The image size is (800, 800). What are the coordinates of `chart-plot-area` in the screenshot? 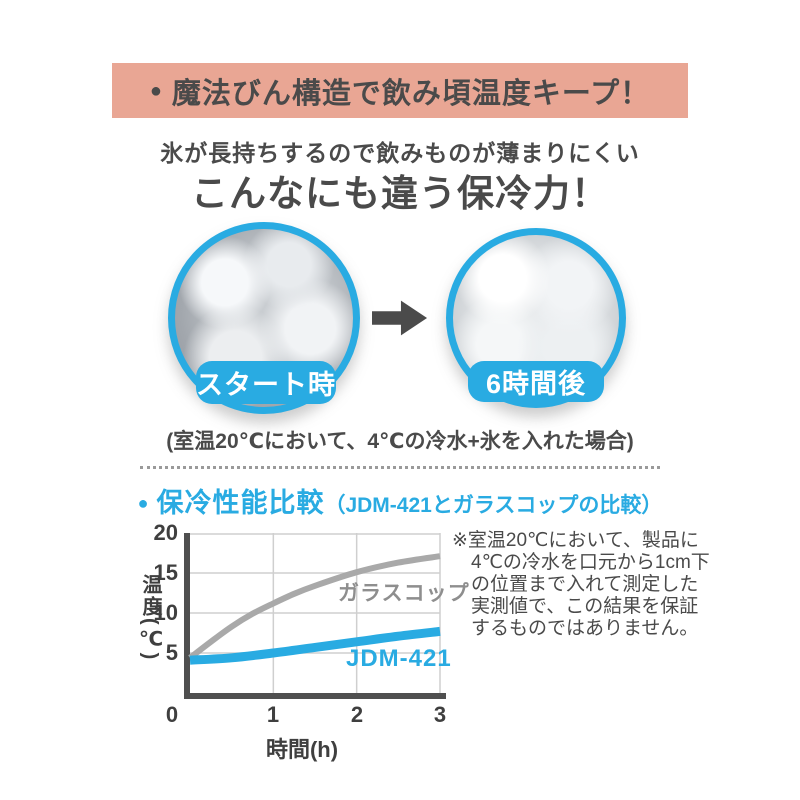 It's located at (315, 616).